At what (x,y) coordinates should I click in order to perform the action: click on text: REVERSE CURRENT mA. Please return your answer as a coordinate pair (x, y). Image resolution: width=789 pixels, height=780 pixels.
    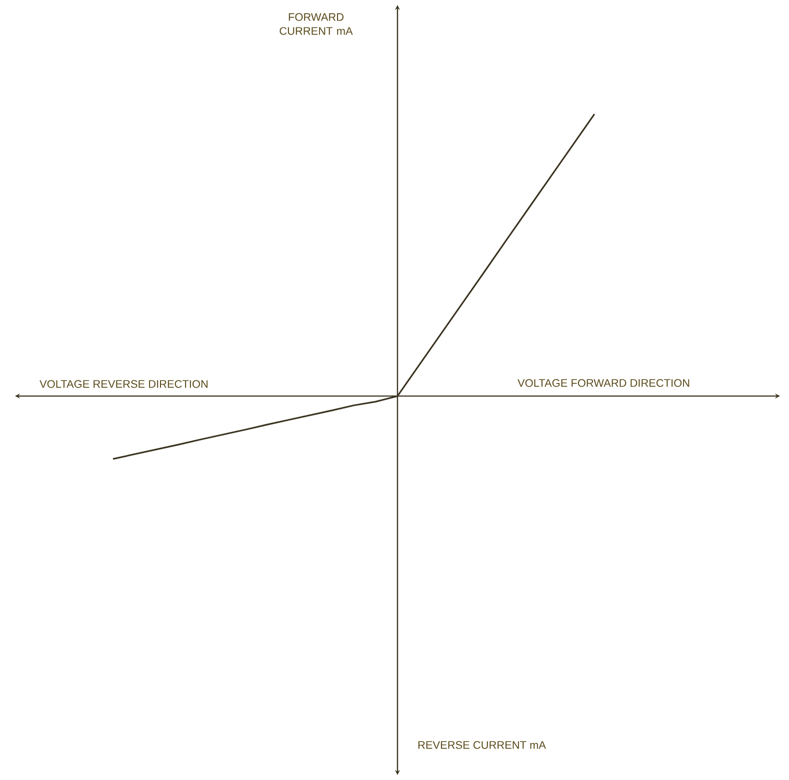
    Looking at the image, I should click on (482, 745).